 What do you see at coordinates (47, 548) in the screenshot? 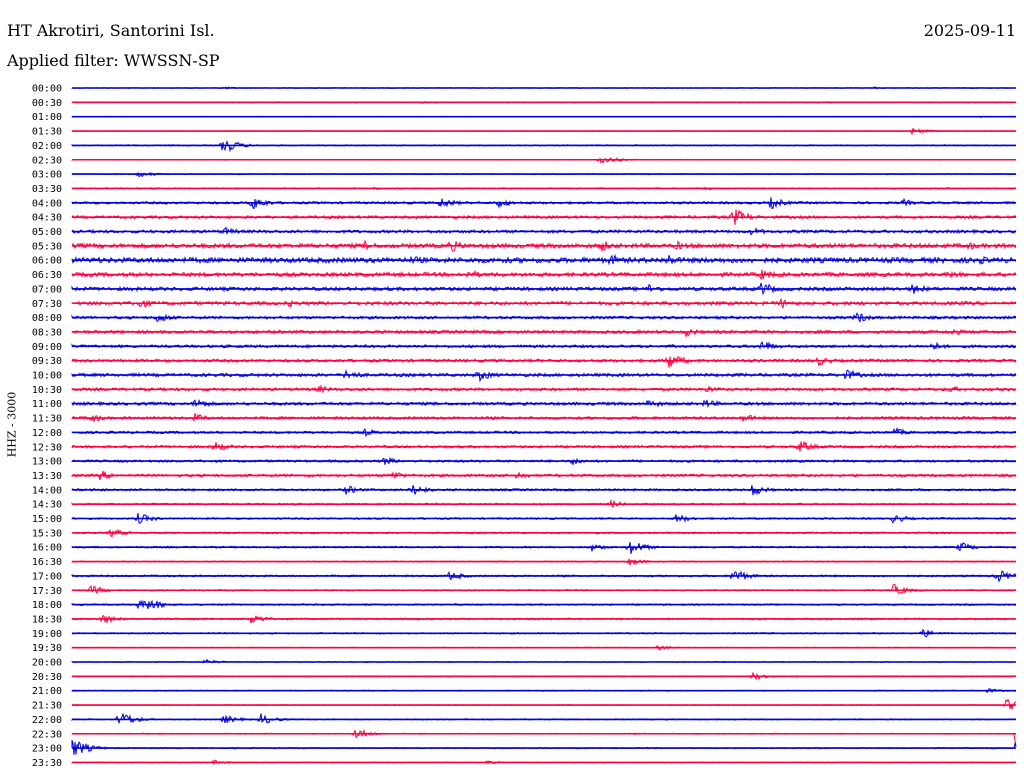
I see `tick-label: 16:00` at bounding box center [47, 548].